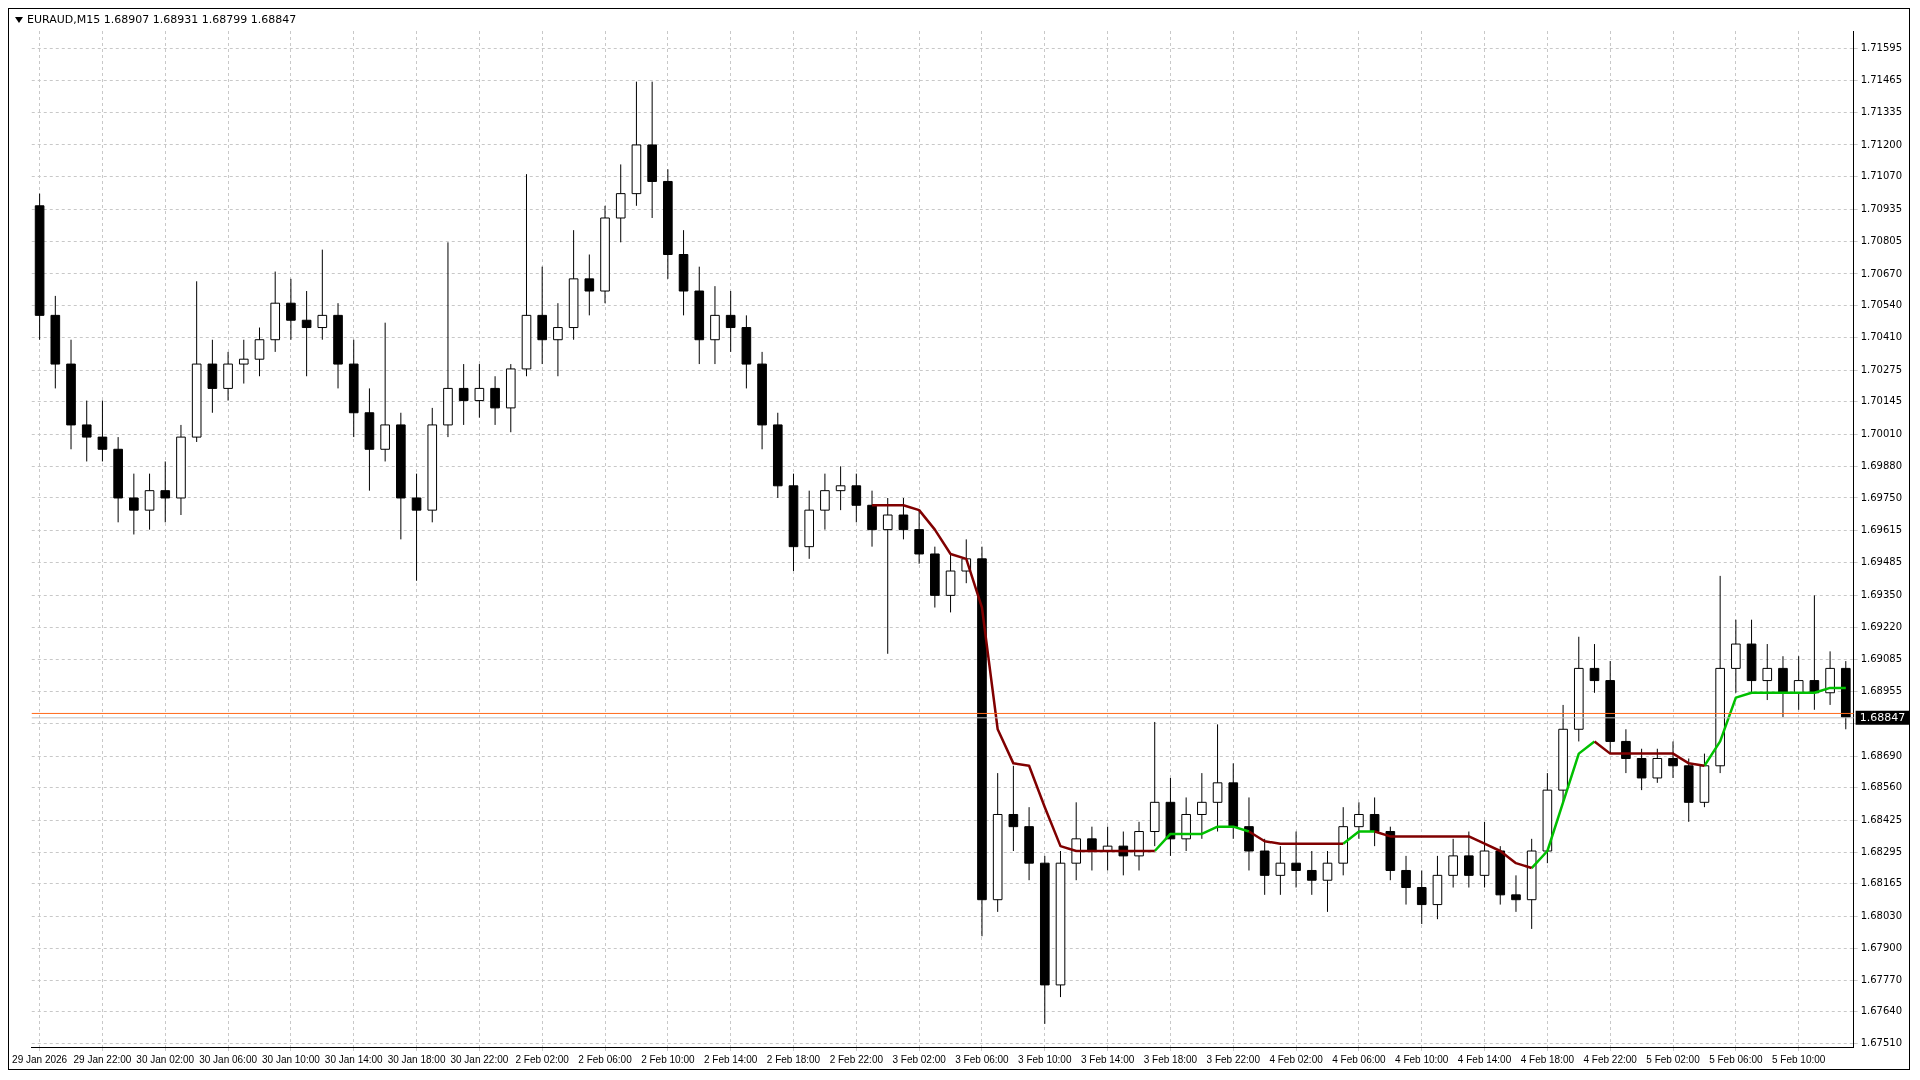 This screenshot has width=1920, height=1080. I want to click on y-tick-label: 1.70145, so click(1881, 401).